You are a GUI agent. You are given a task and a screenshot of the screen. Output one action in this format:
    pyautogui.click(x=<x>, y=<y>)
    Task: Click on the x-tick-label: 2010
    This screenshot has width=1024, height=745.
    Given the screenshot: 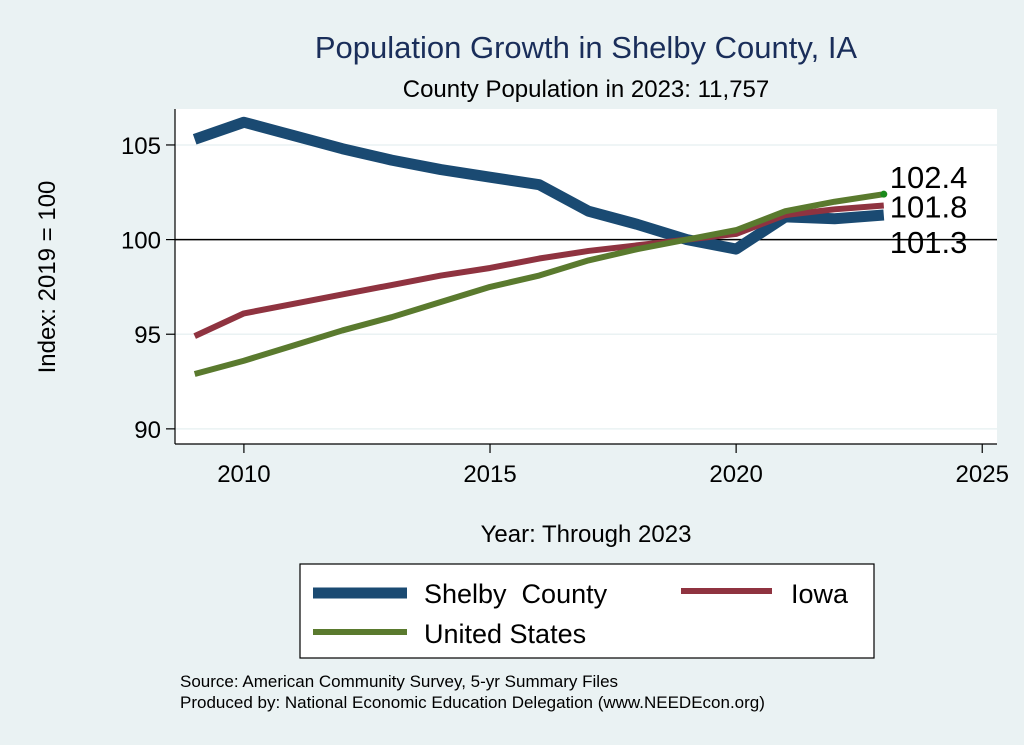 What is the action you would take?
    pyautogui.click(x=243, y=474)
    